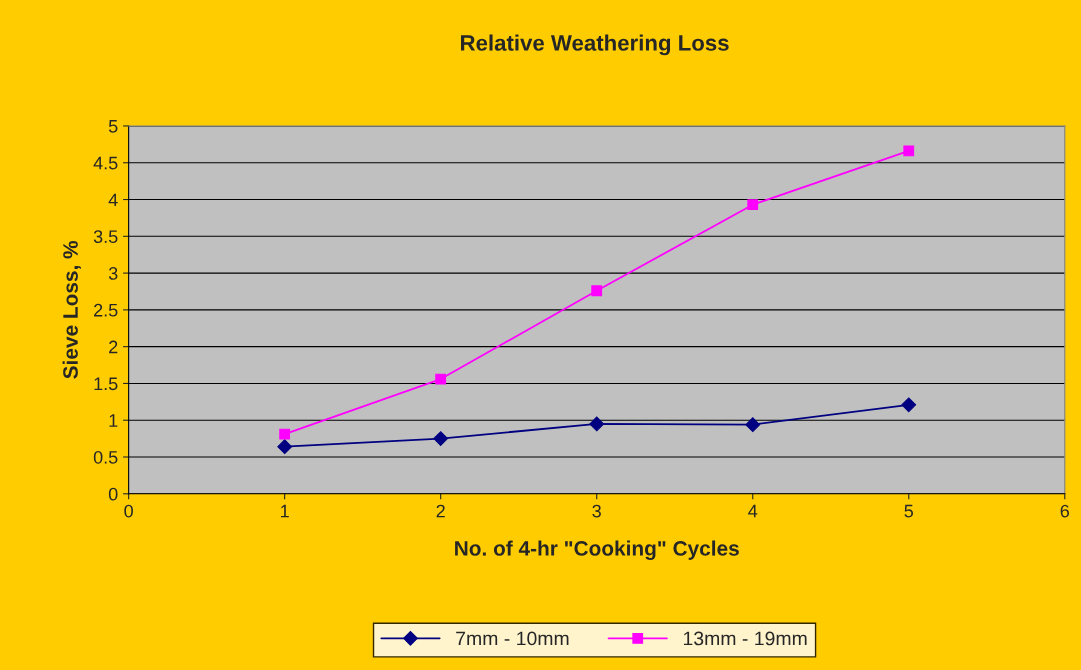 The height and width of the screenshot is (670, 1081). What do you see at coordinates (1065, 511) in the screenshot?
I see `x-tick-label: 6` at bounding box center [1065, 511].